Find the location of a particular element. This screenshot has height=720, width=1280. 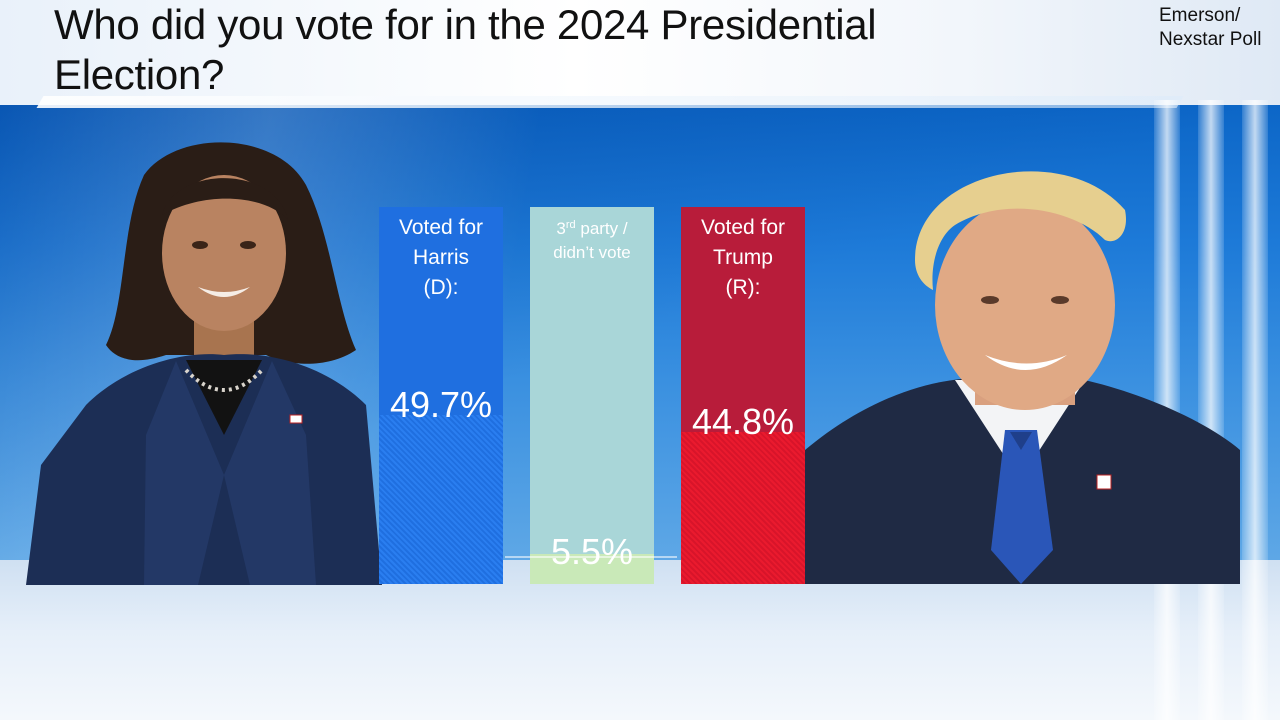

bar-third-party: 3rd party / didn’t vote 5.5% is located at coordinates (592, 395).